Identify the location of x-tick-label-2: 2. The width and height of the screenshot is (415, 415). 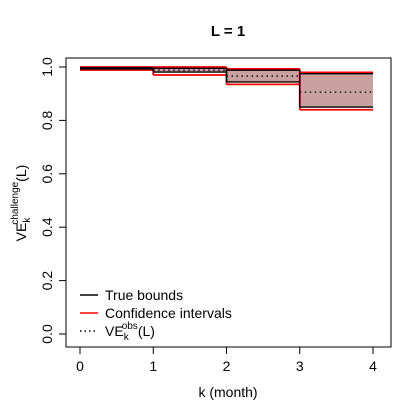
(227, 366).